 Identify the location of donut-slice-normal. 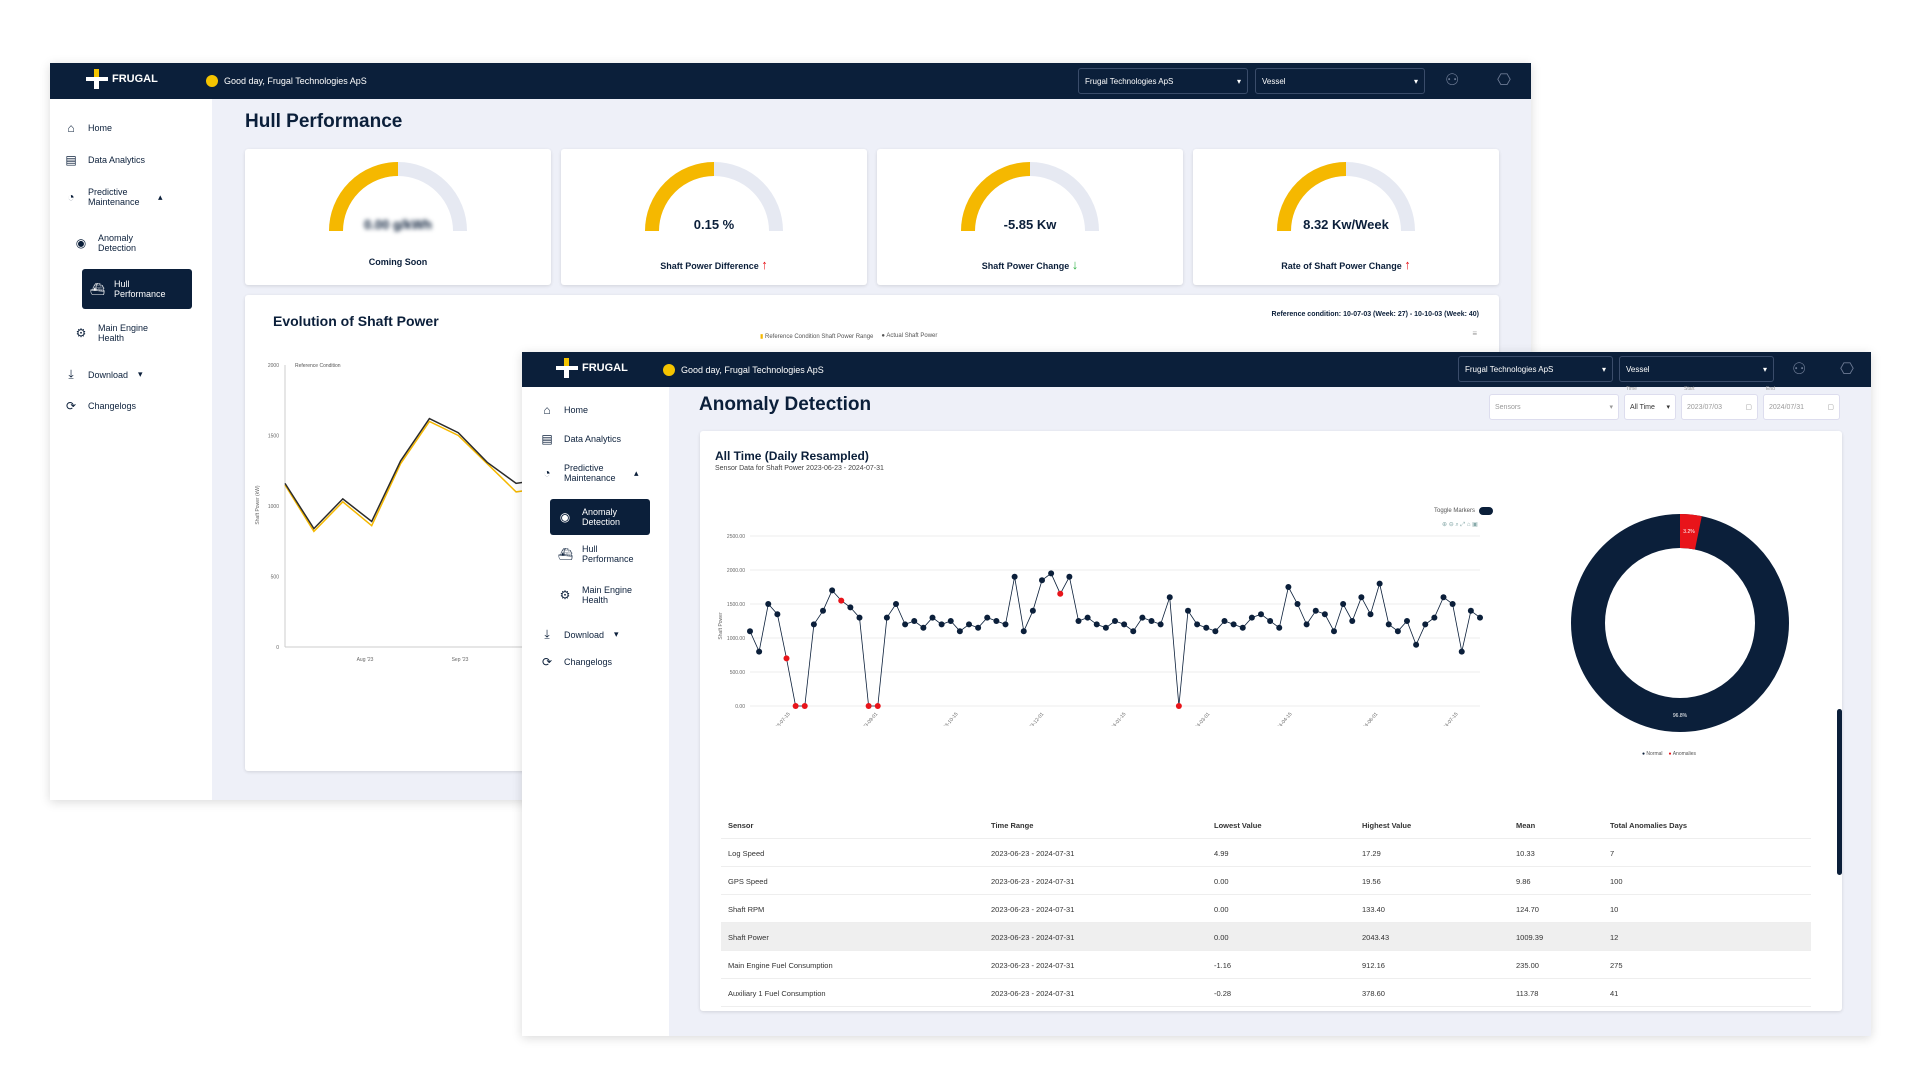
(1680, 623).